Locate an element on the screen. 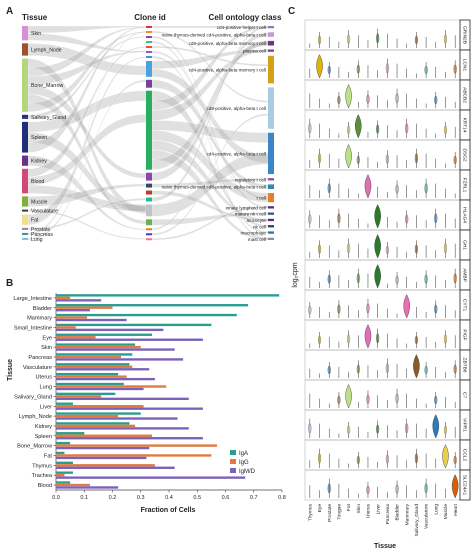  sankey-tissue-label: Bone_Marrow is located at coordinates (47, 86).